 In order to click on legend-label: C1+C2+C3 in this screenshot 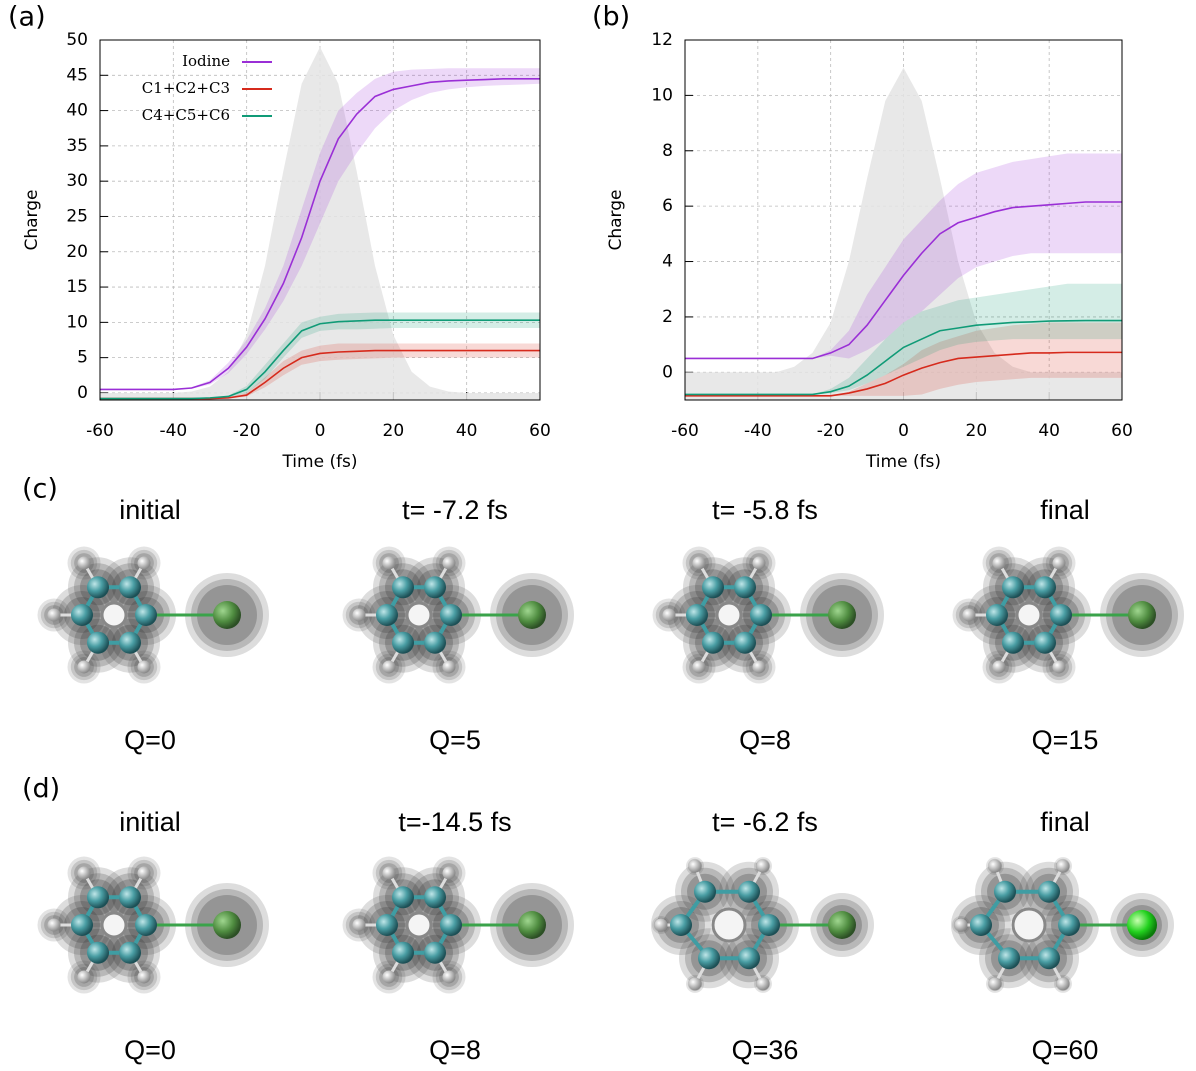, I will do `click(186, 88)`.